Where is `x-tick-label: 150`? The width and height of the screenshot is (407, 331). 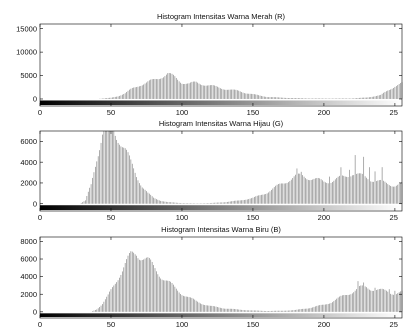 x-tick-label: 150 is located at coordinates (253, 324).